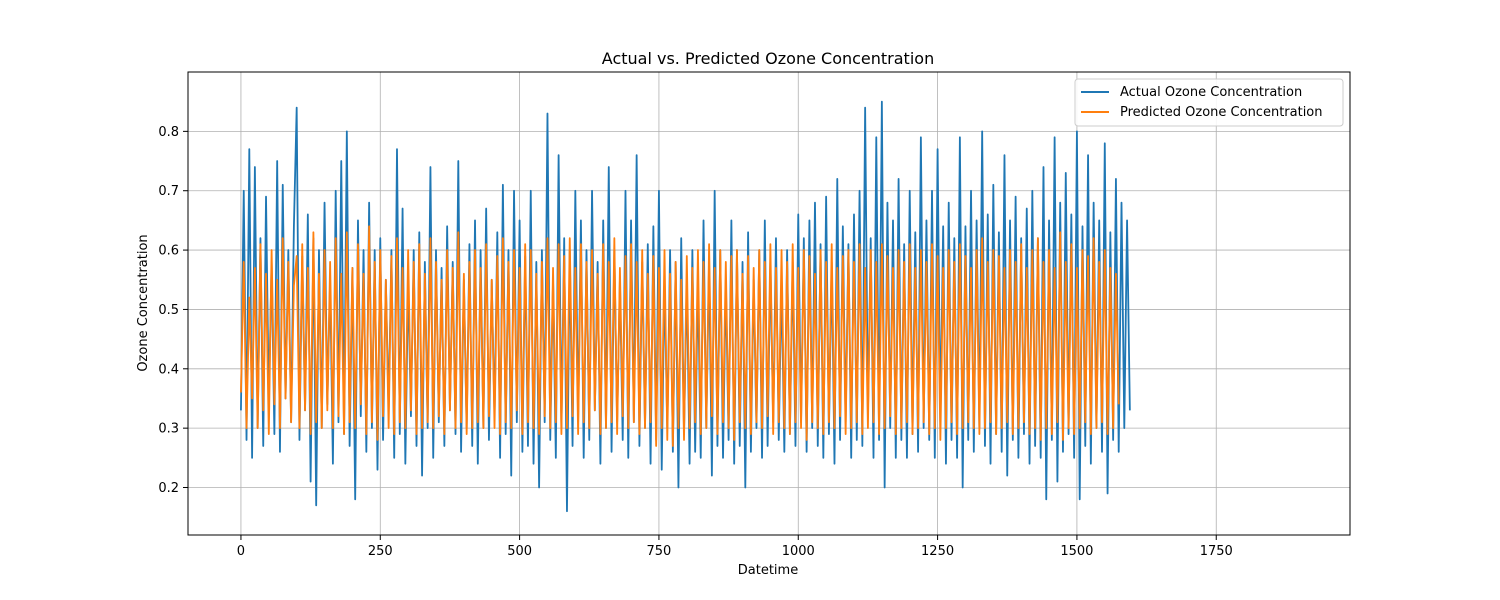 Image resolution: width=1500 pixels, height=600 pixels. Describe the element at coordinates (143, 302) in the screenshot. I see `y-axis-label: Ozone Concentration` at that location.